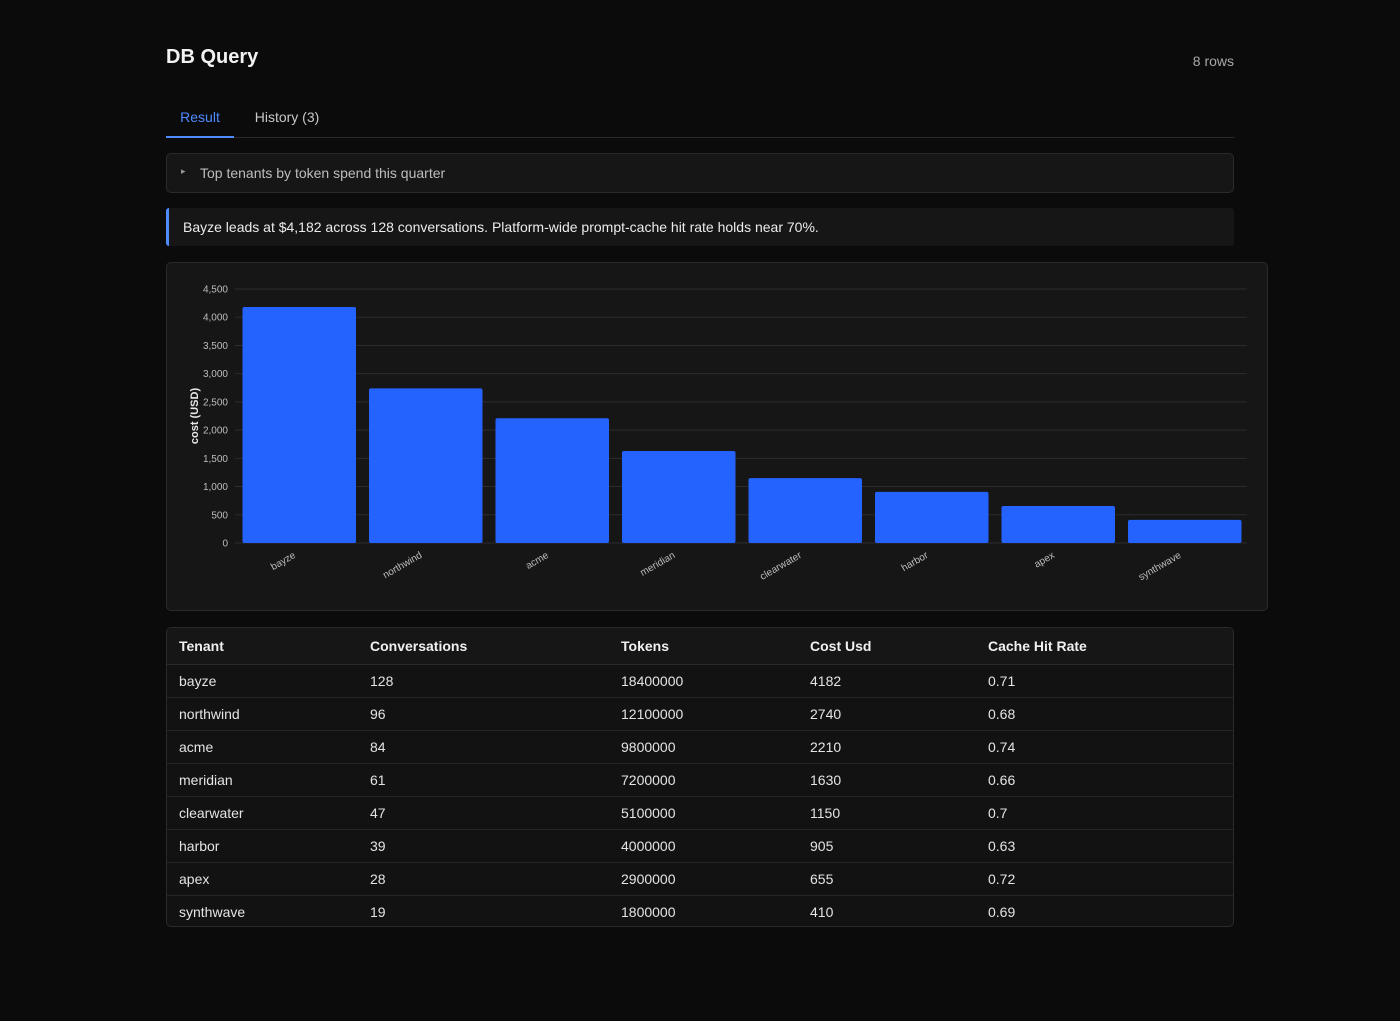  Describe the element at coordinates (1104, 681) in the screenshot. I see `cell-cache-hit-rate: 0.71` at that location.